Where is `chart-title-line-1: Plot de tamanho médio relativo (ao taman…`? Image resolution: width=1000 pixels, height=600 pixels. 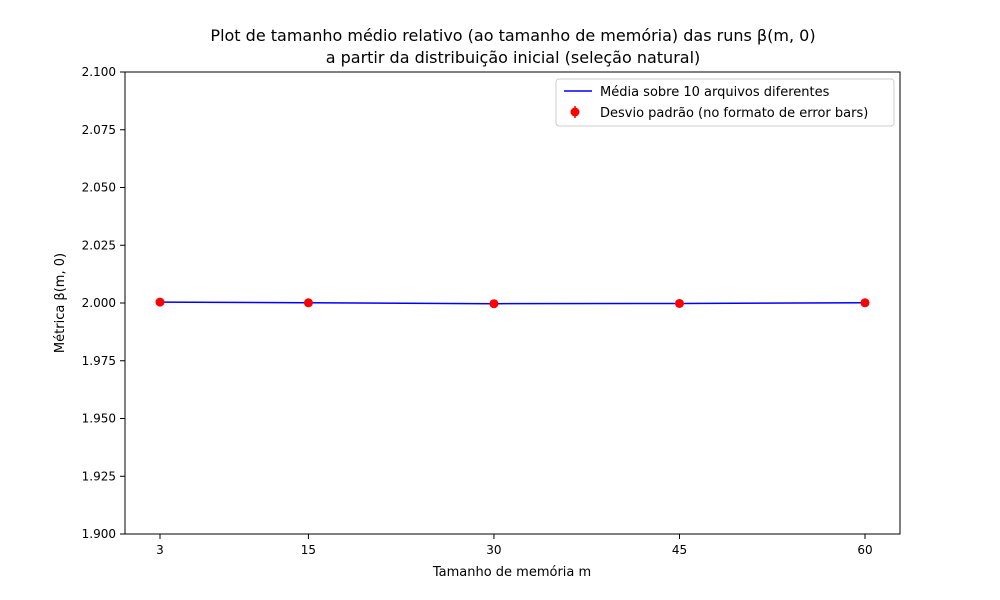 chart-title-line-1: Plot de tamanho médio relativo (ao taman… is located at coordinates (512, 35).